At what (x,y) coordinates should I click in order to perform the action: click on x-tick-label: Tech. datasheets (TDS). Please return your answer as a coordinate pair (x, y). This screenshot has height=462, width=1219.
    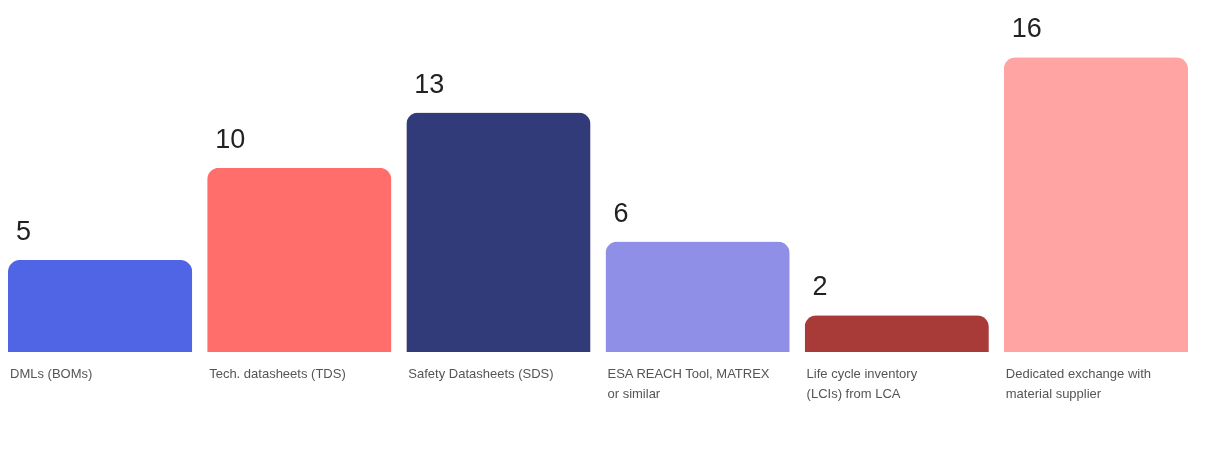
    Looking at the image, I should click on (277, 373).